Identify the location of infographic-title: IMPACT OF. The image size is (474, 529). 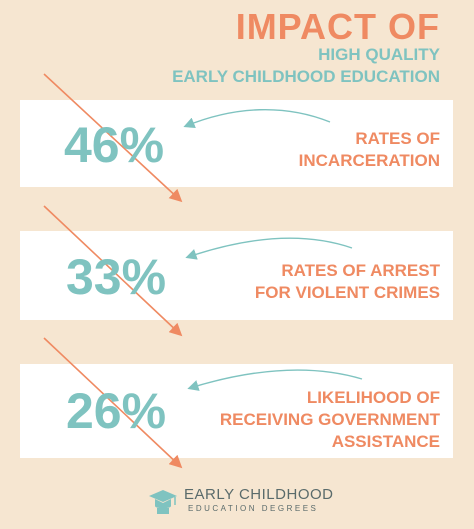
(337, 26).